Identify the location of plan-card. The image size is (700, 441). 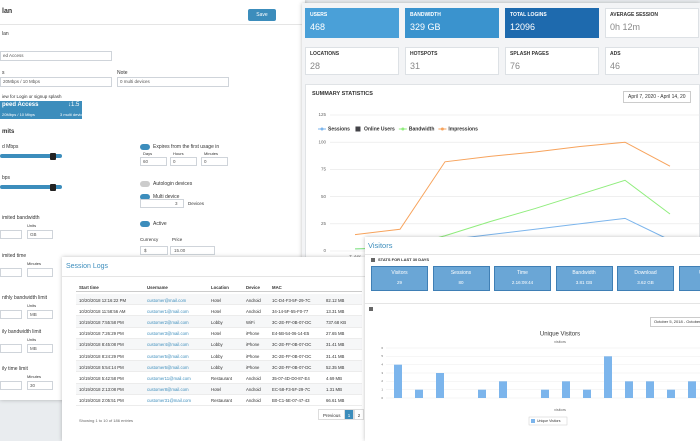
(41, 110).